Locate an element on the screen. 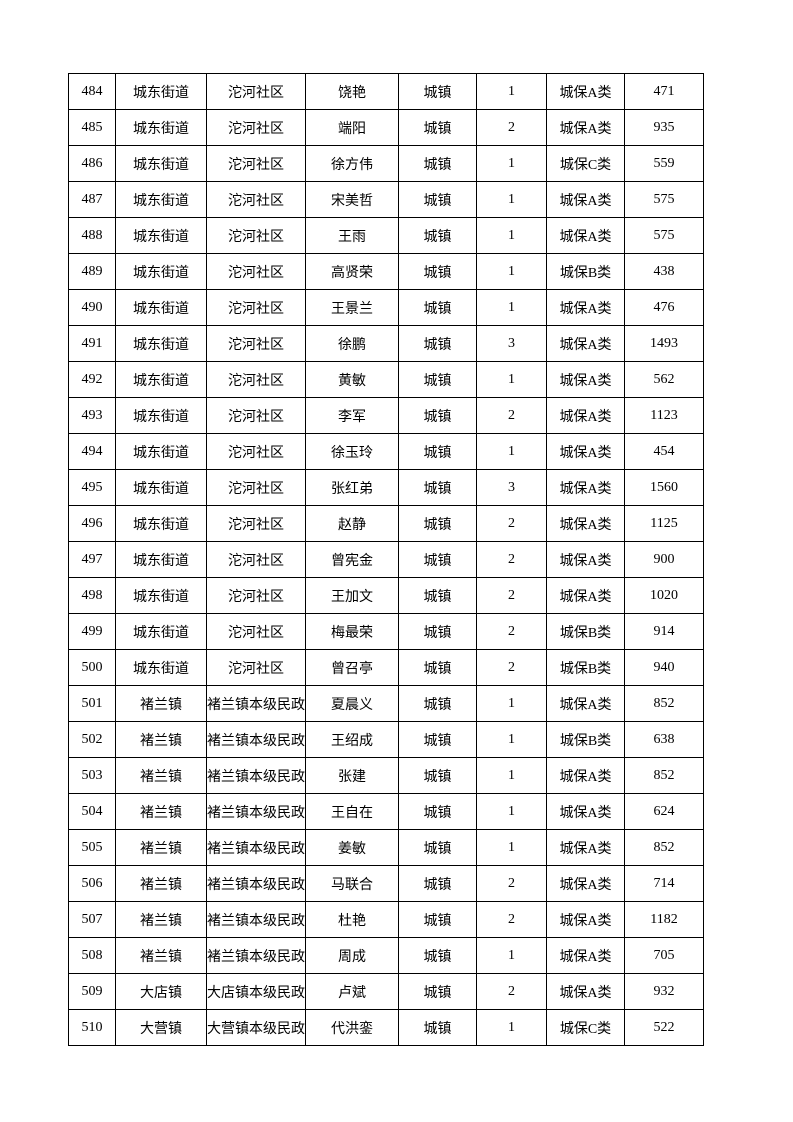 This screenshot has height=1122, width=793. amount: 914 is located at coordinates (664, 631).